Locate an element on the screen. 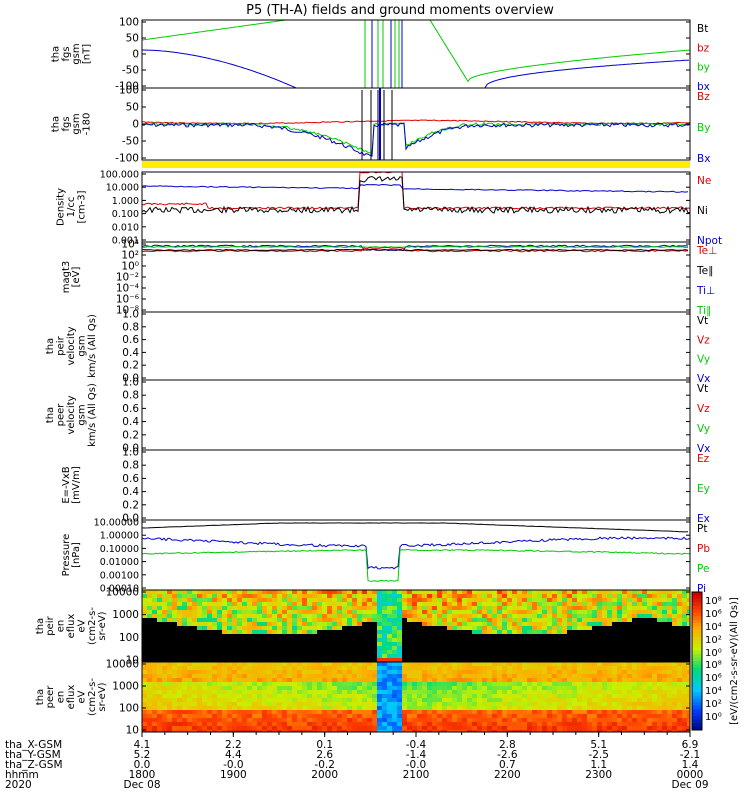  legend-vz: Vz is located at coordinates (703, 340).